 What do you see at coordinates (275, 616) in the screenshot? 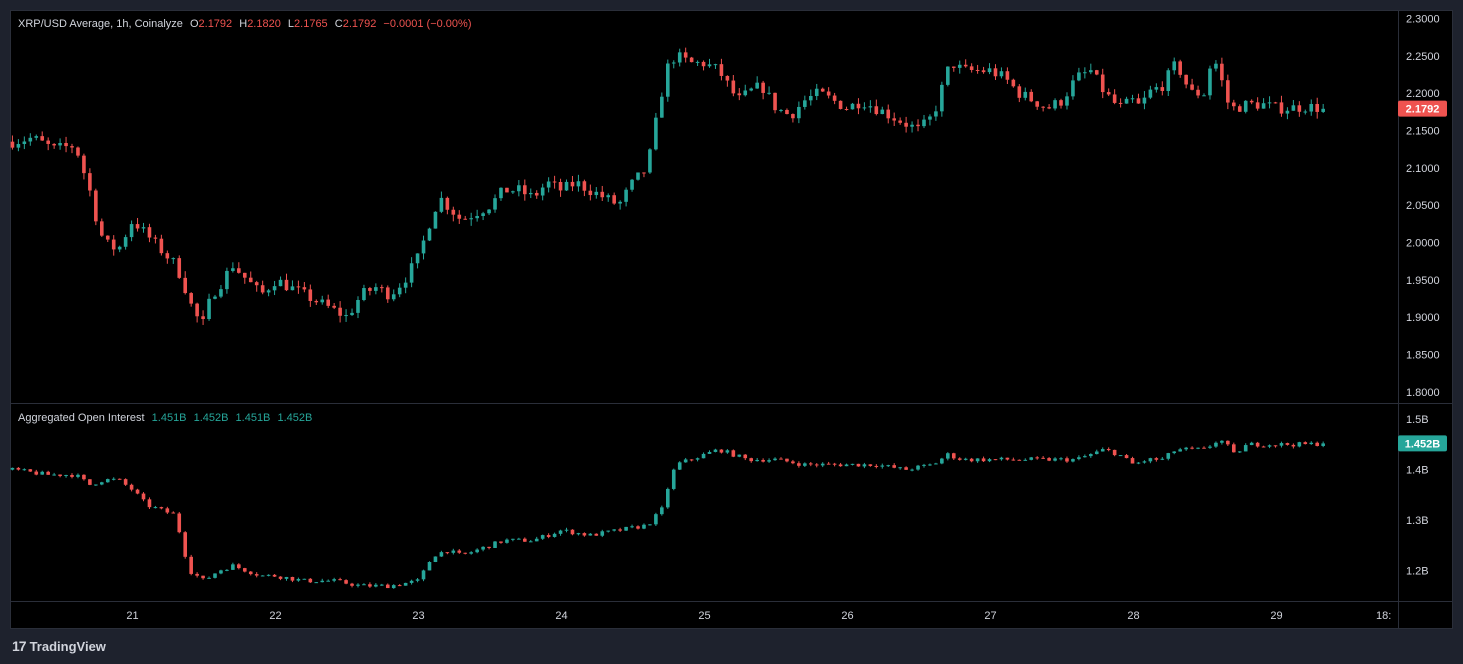
I see `time-axis-tick: 22` at bounding box center [275, 616].